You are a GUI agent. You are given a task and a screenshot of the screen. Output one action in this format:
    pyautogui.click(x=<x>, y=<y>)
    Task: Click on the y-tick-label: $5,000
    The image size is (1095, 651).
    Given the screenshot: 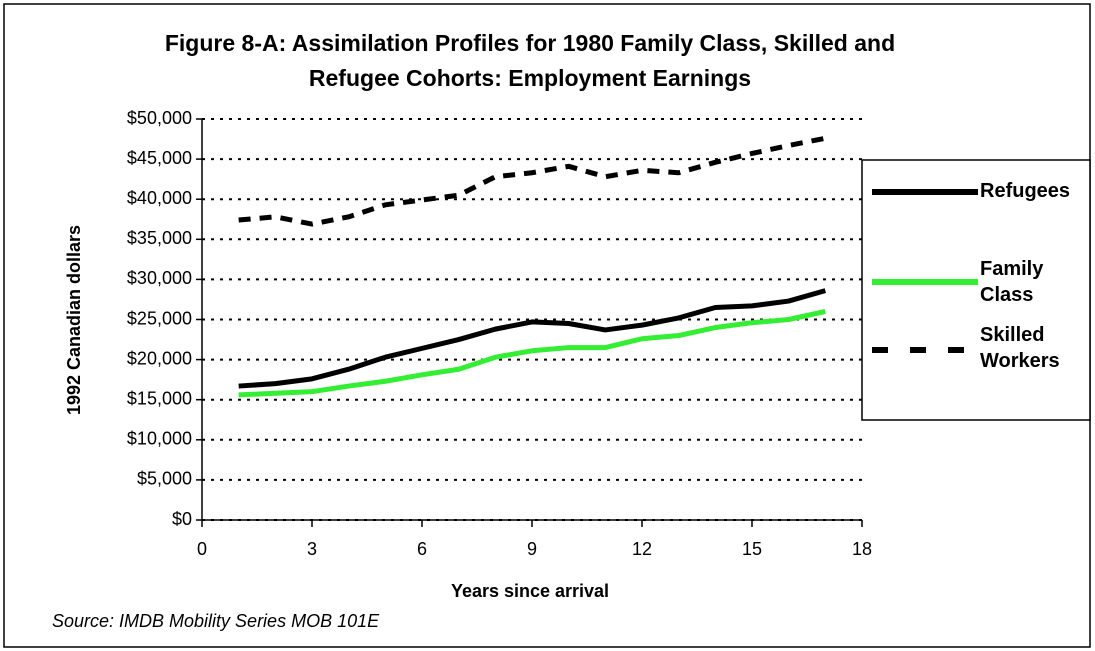 What is the action you would take?
    pyautogui.click(x=164, y=479)
    